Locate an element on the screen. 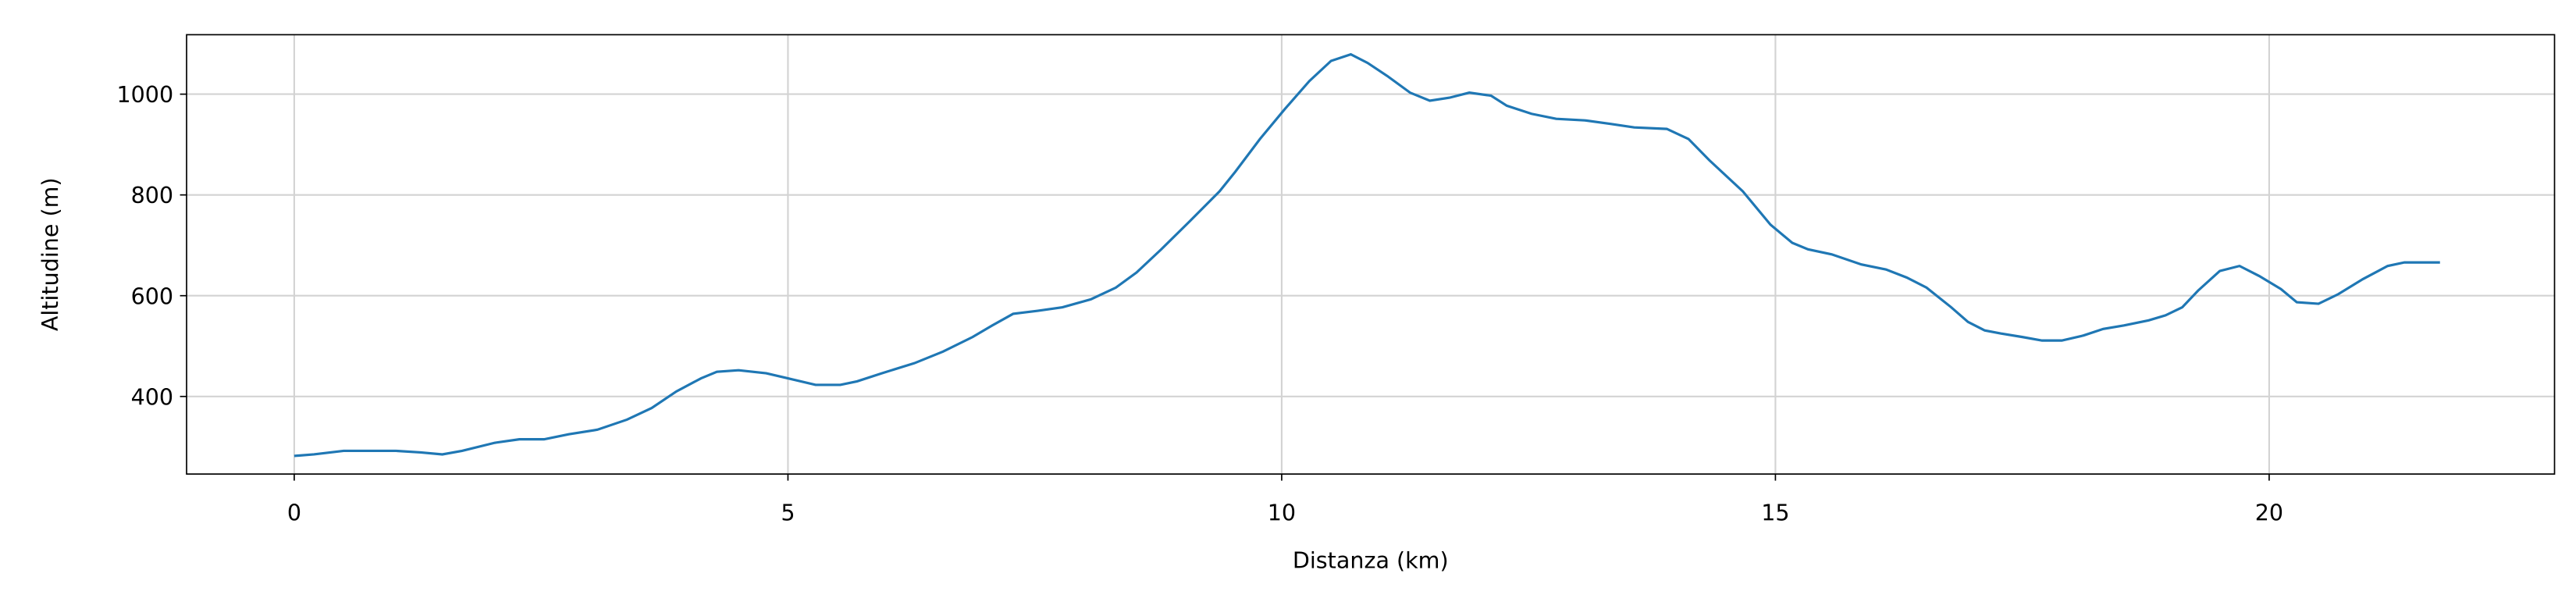 The width and height of the screenshot is (2576, 609). x-axis-label: Distanza (km) is located at coordinates (1371, 560).